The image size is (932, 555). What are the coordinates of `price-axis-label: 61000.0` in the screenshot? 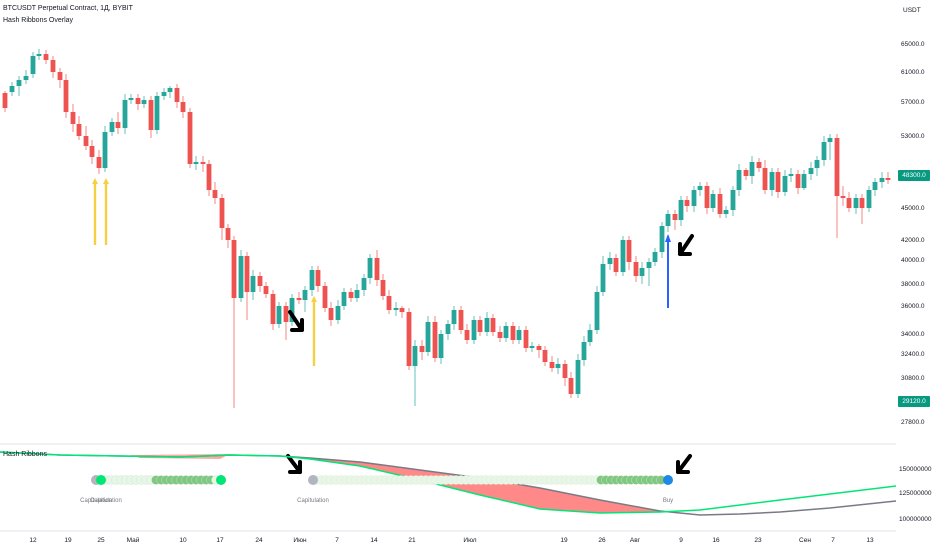 It's located at (913, 72).